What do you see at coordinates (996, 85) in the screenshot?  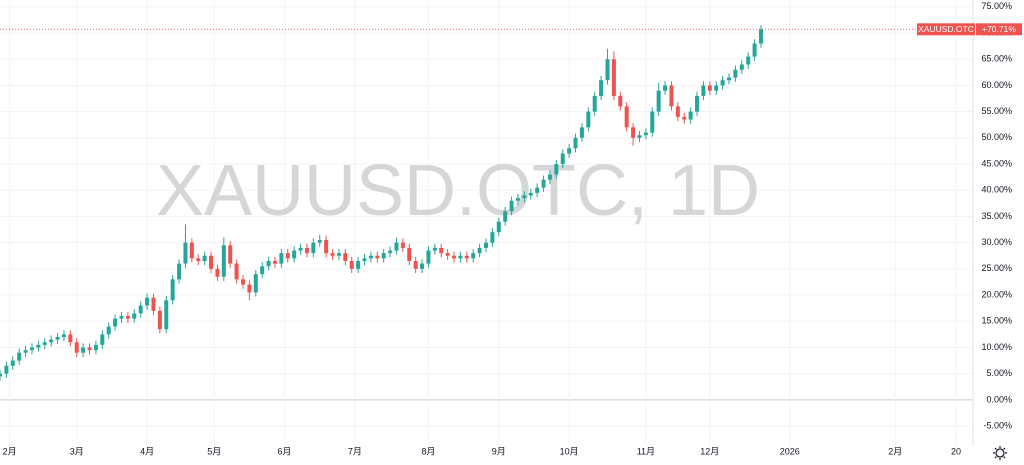 I see `y-tick-label: 60.00%` at bounding box center [996, 85].